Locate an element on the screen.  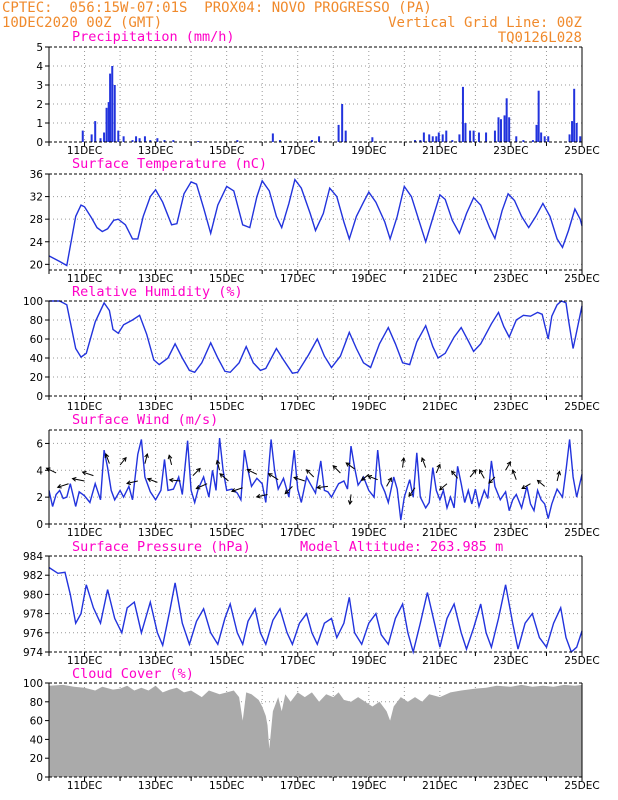
y-tick-label: 28 is located at coordinates (36, 220).